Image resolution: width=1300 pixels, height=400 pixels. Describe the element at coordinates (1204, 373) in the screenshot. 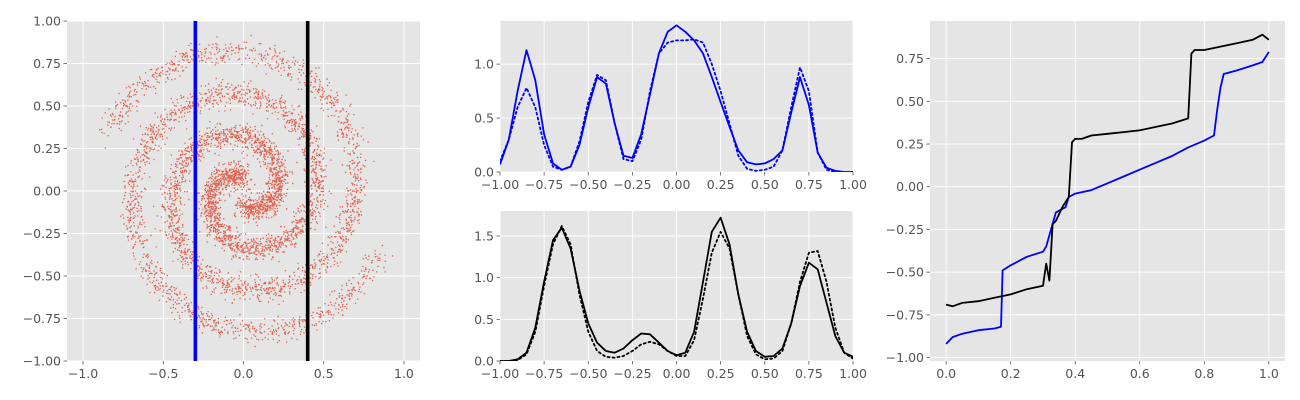

I see `x-tick-label: 0.8` at that location.